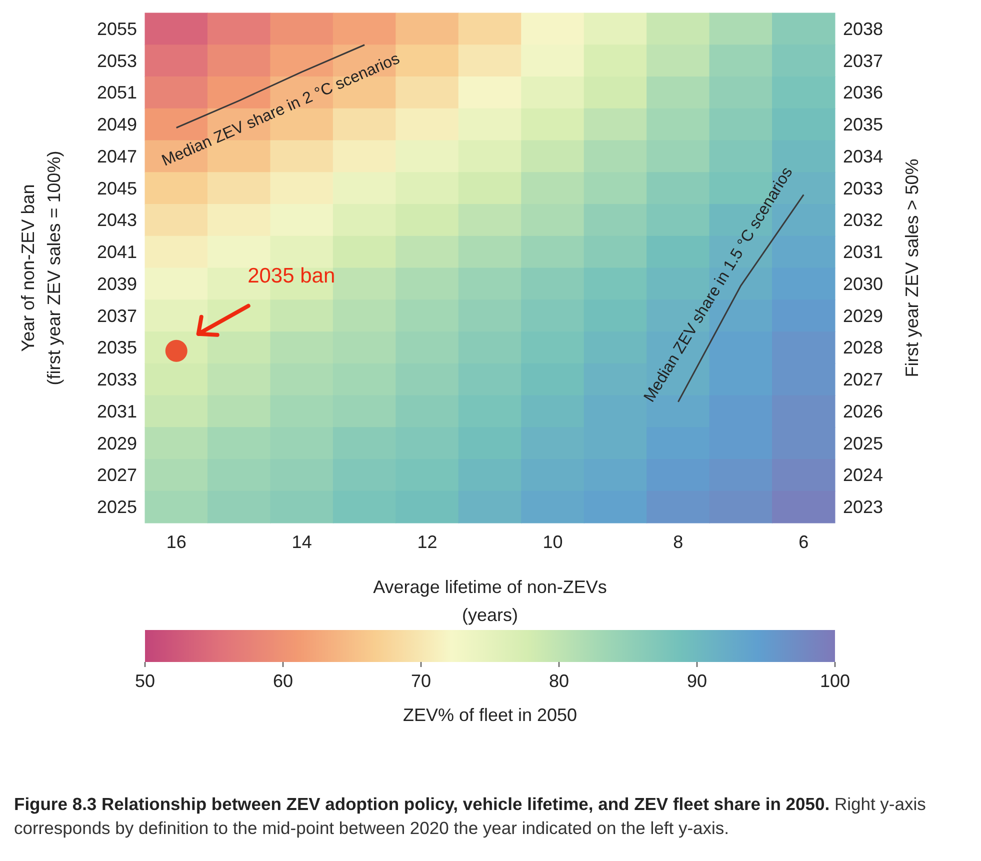 This screenshot has width=981, height=861. I want to click on y2-tick-label: 2023, so click(863, 507).